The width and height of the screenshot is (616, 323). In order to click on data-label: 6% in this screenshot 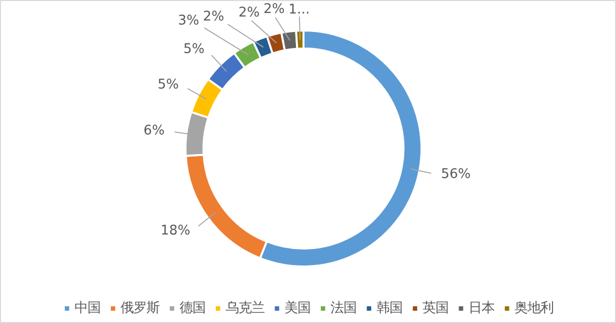, I will do `click(154, 130)`.